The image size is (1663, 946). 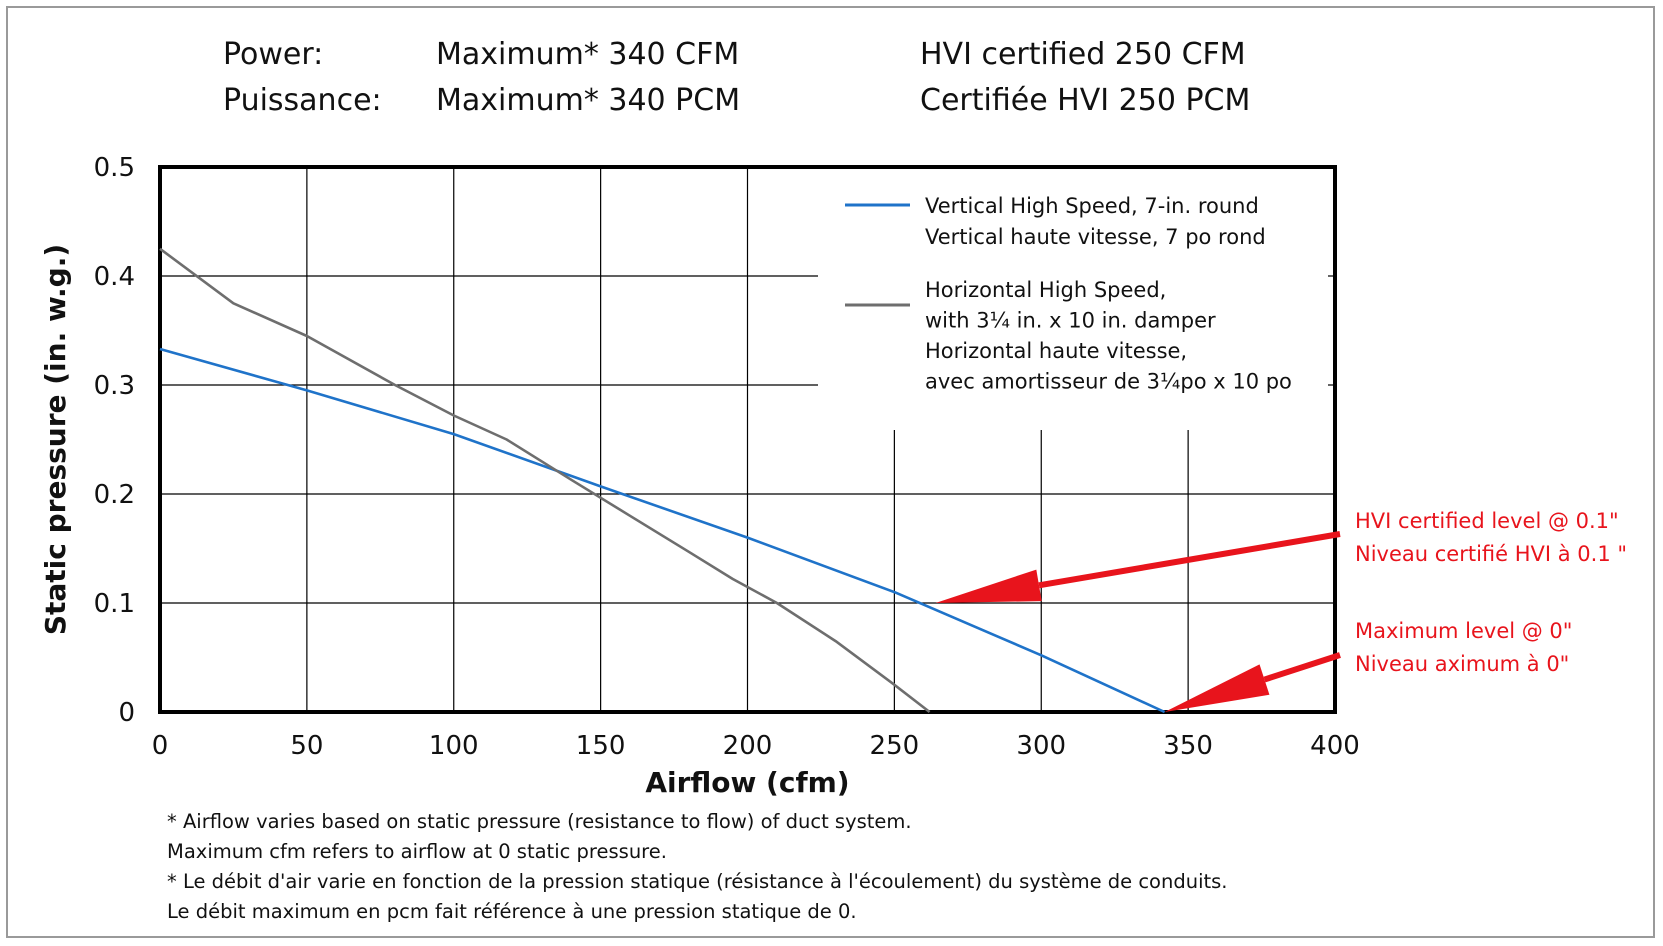 I want to click on legend-label: Vertical haute vitesse, 7 po rond, so click(x=1095, y=237).